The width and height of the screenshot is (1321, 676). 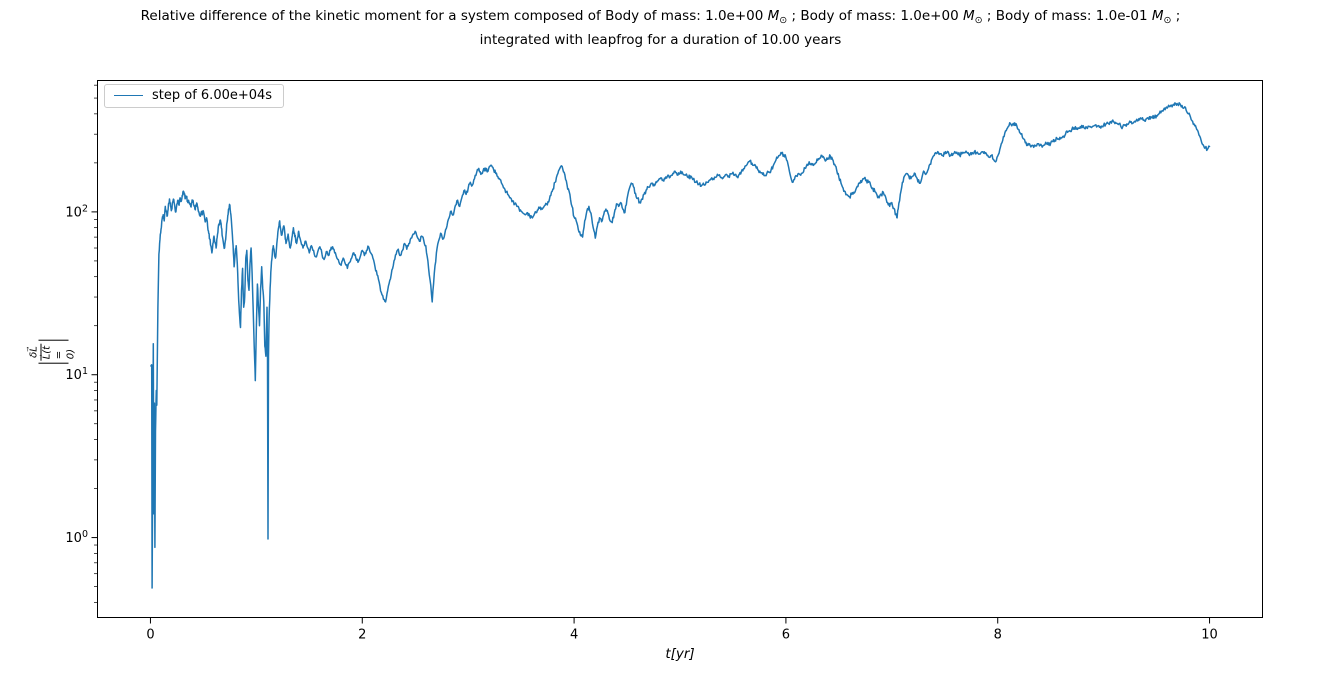 I want to click on title-segment: ; Body of mass: 1.0e-01, so click(x=1067, y=16).